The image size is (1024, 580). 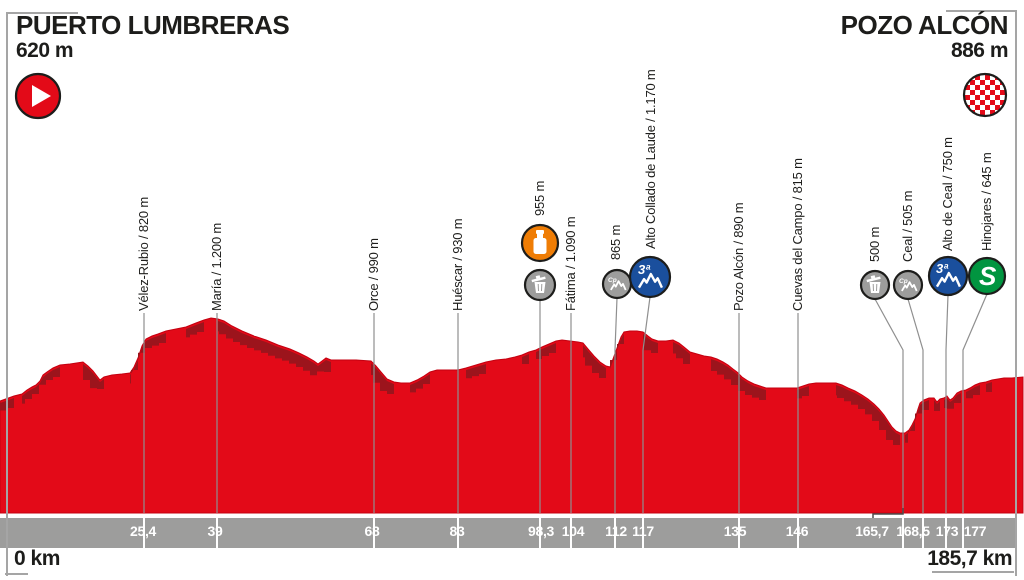 What do you see at coordinates (153, 25) in the screenshot?
I see `start-town-name: PUERTO LUMBRERAS` at bounding box center [153, 25].